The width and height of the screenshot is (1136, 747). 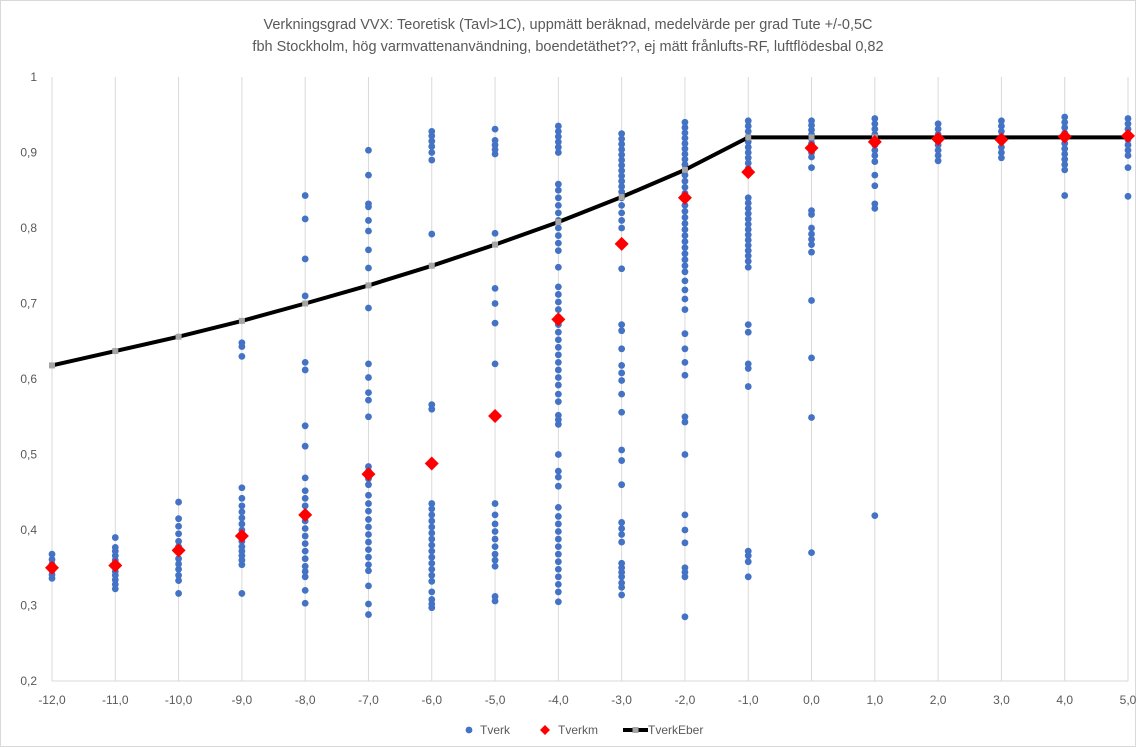 I want to click on y-tick-label: 0,9, so click(x=28, y=153).